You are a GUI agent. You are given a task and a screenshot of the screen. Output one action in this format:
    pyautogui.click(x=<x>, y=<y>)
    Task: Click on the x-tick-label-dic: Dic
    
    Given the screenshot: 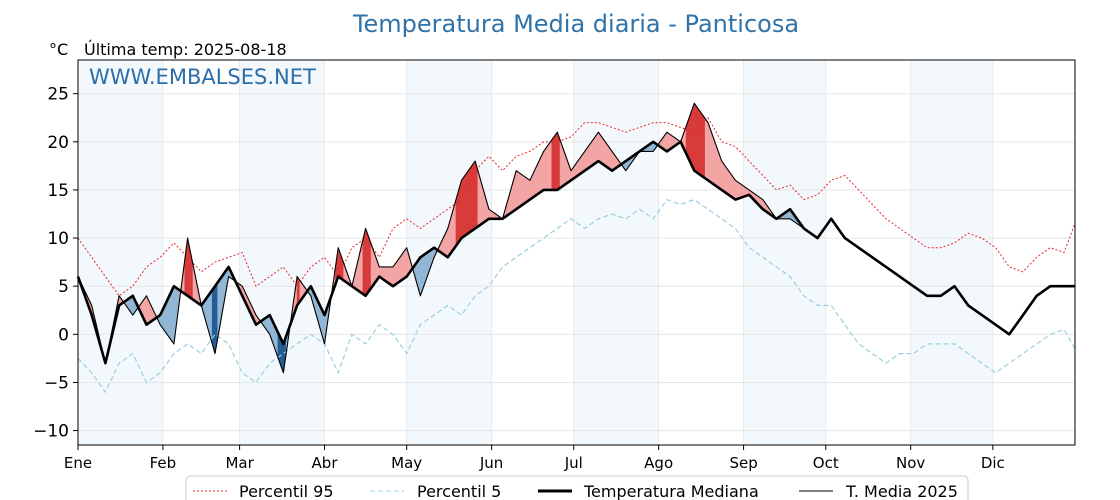 What is the action you would take?
    pyautogui.click(x=993, y=463)
    